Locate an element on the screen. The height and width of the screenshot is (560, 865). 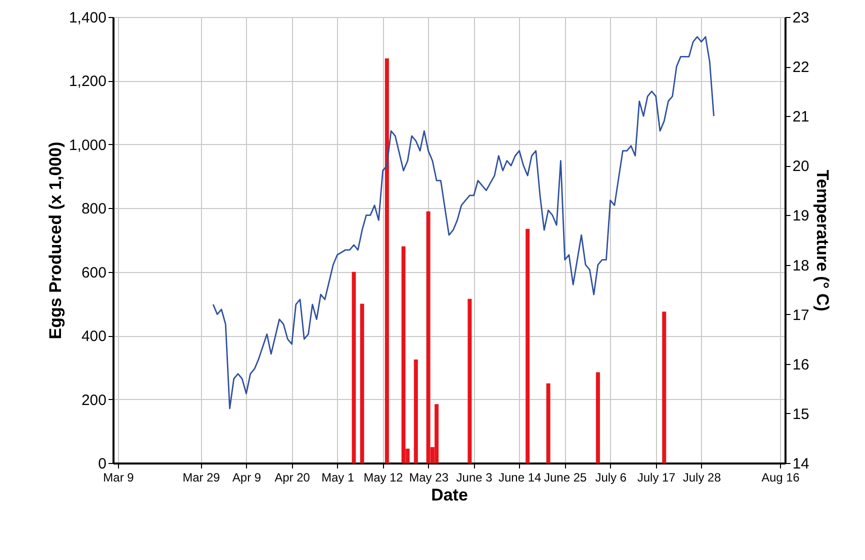
x-tick-label: Apr 9 is located at coordinates (247, 477).